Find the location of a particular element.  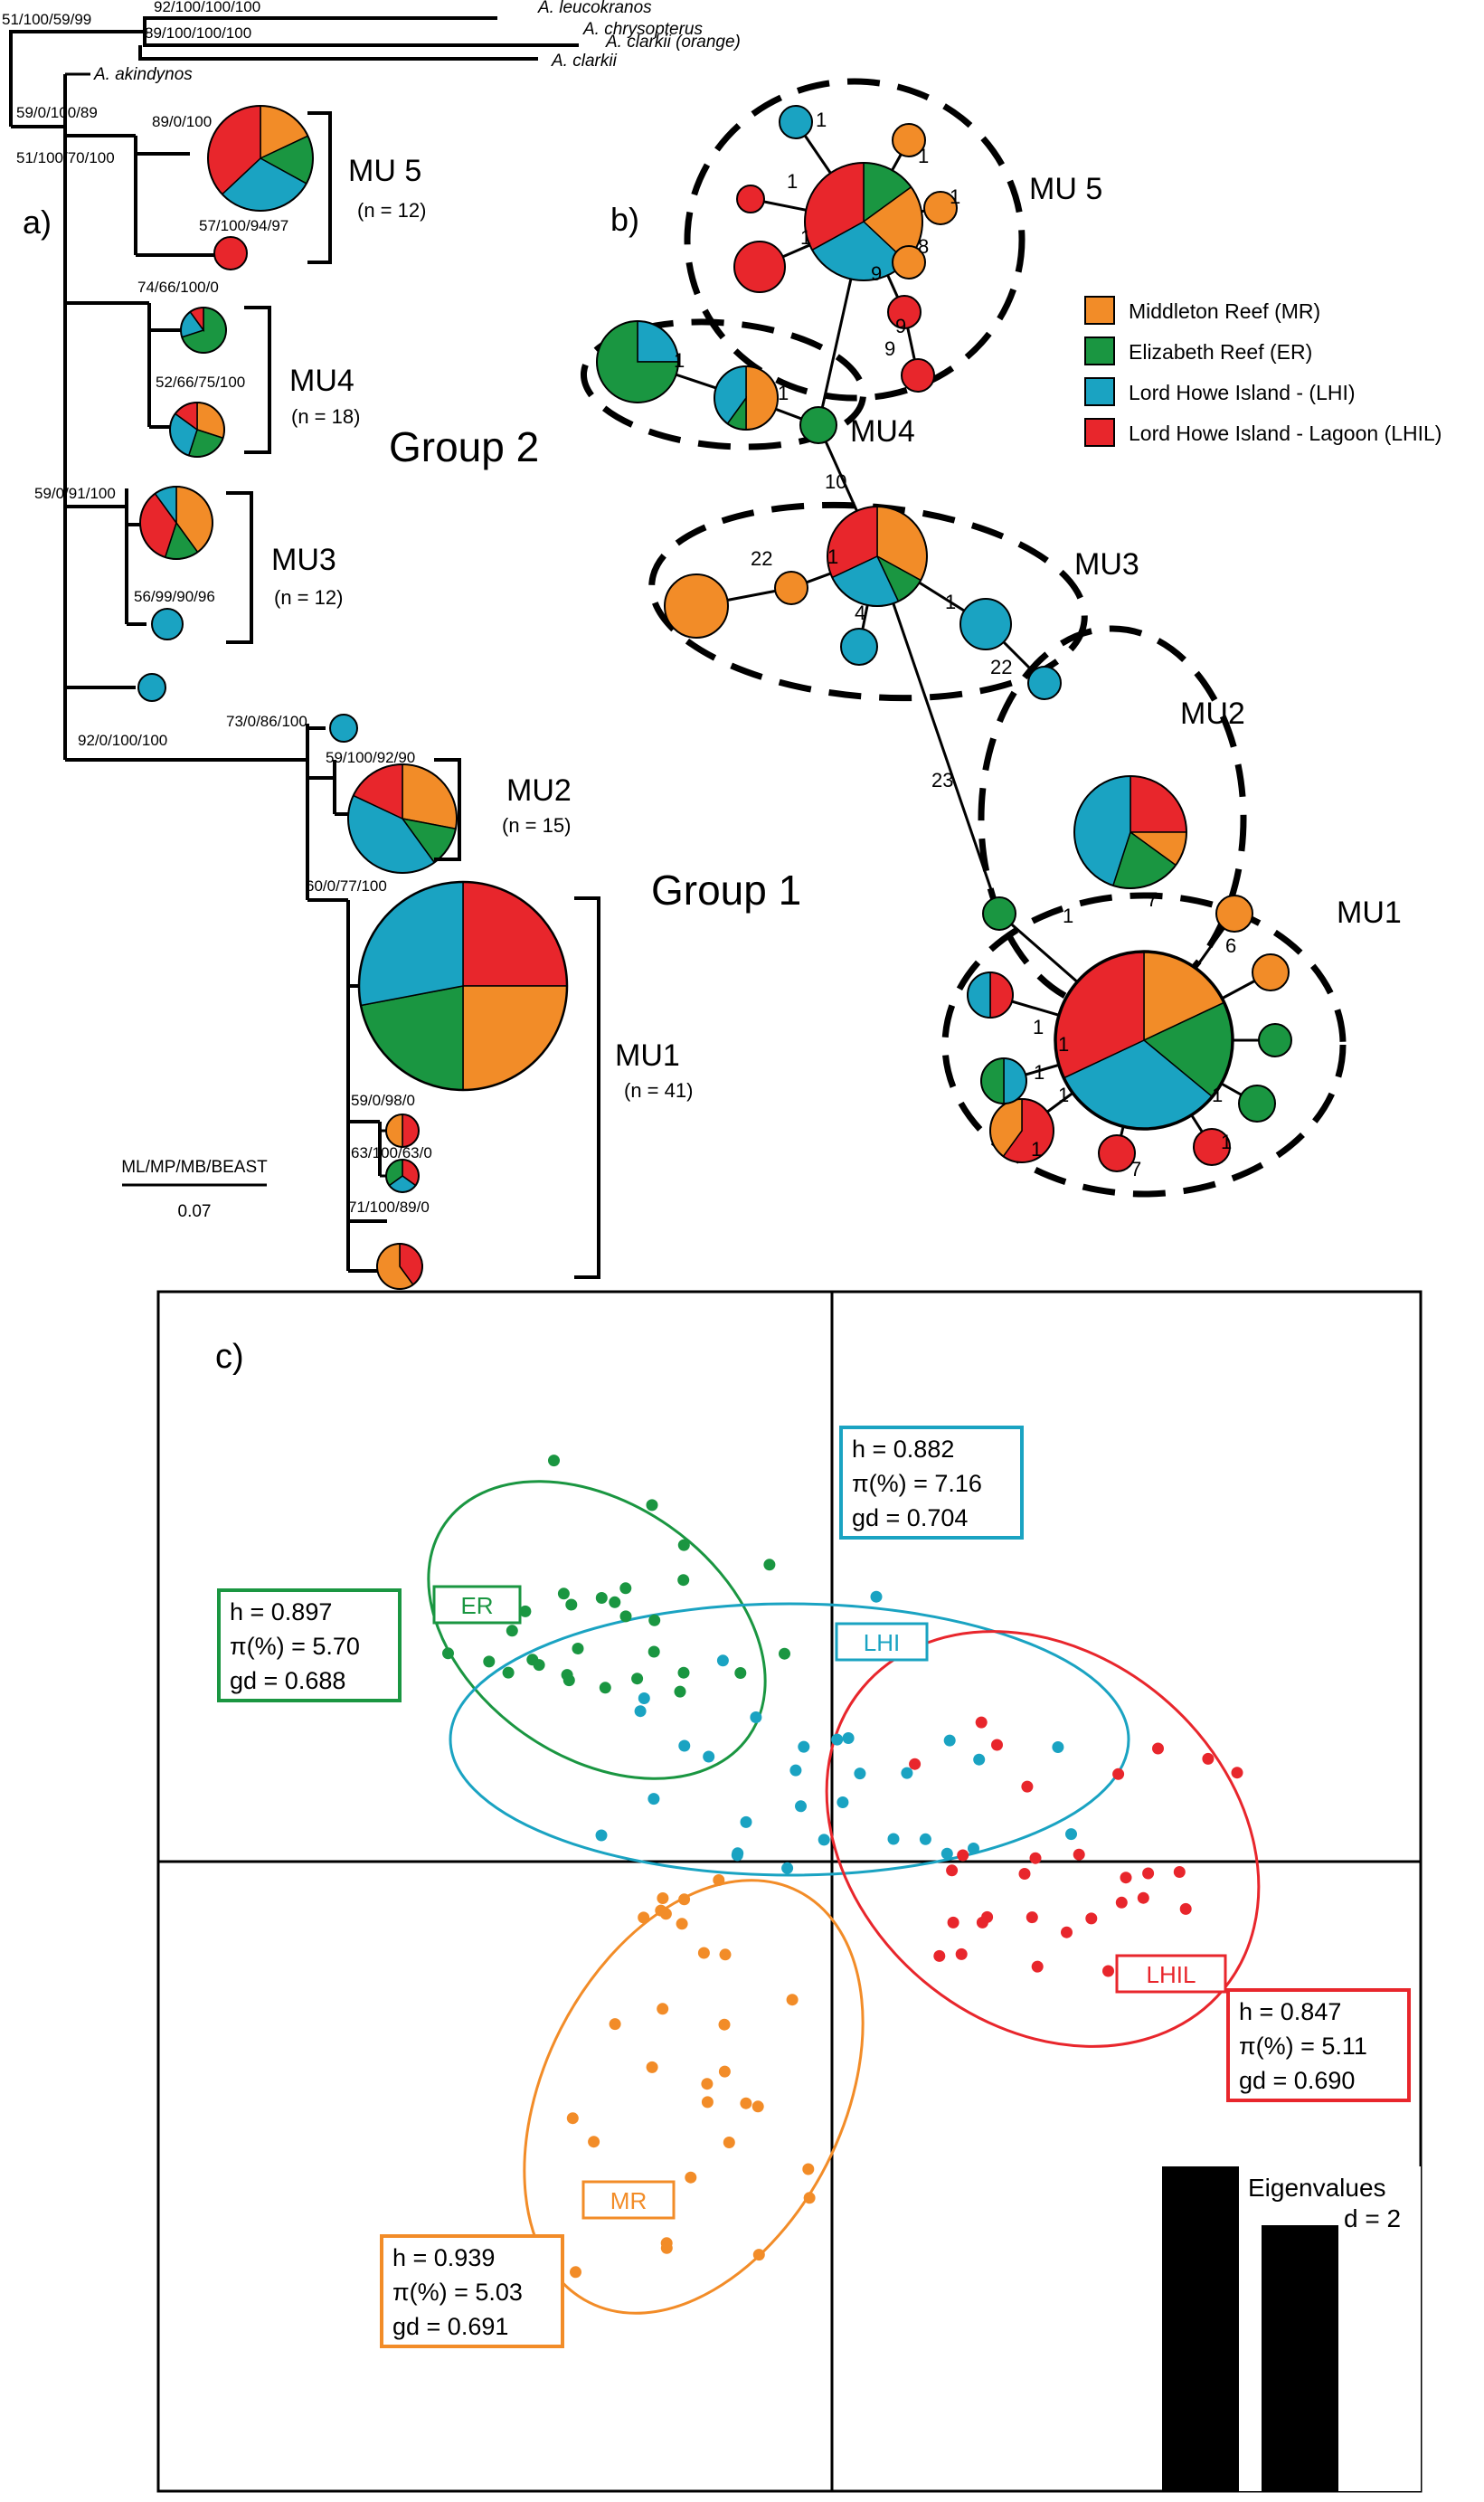

mutation-step: 9 is located at coordinates (889, 348).